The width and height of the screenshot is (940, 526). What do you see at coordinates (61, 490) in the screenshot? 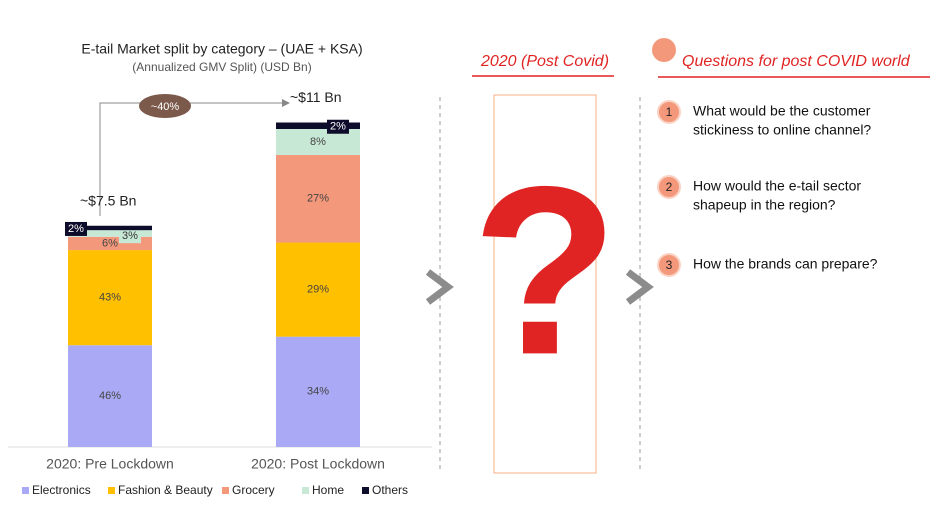
I see `legend-label: Electronics` at bounding box center [61, 490].